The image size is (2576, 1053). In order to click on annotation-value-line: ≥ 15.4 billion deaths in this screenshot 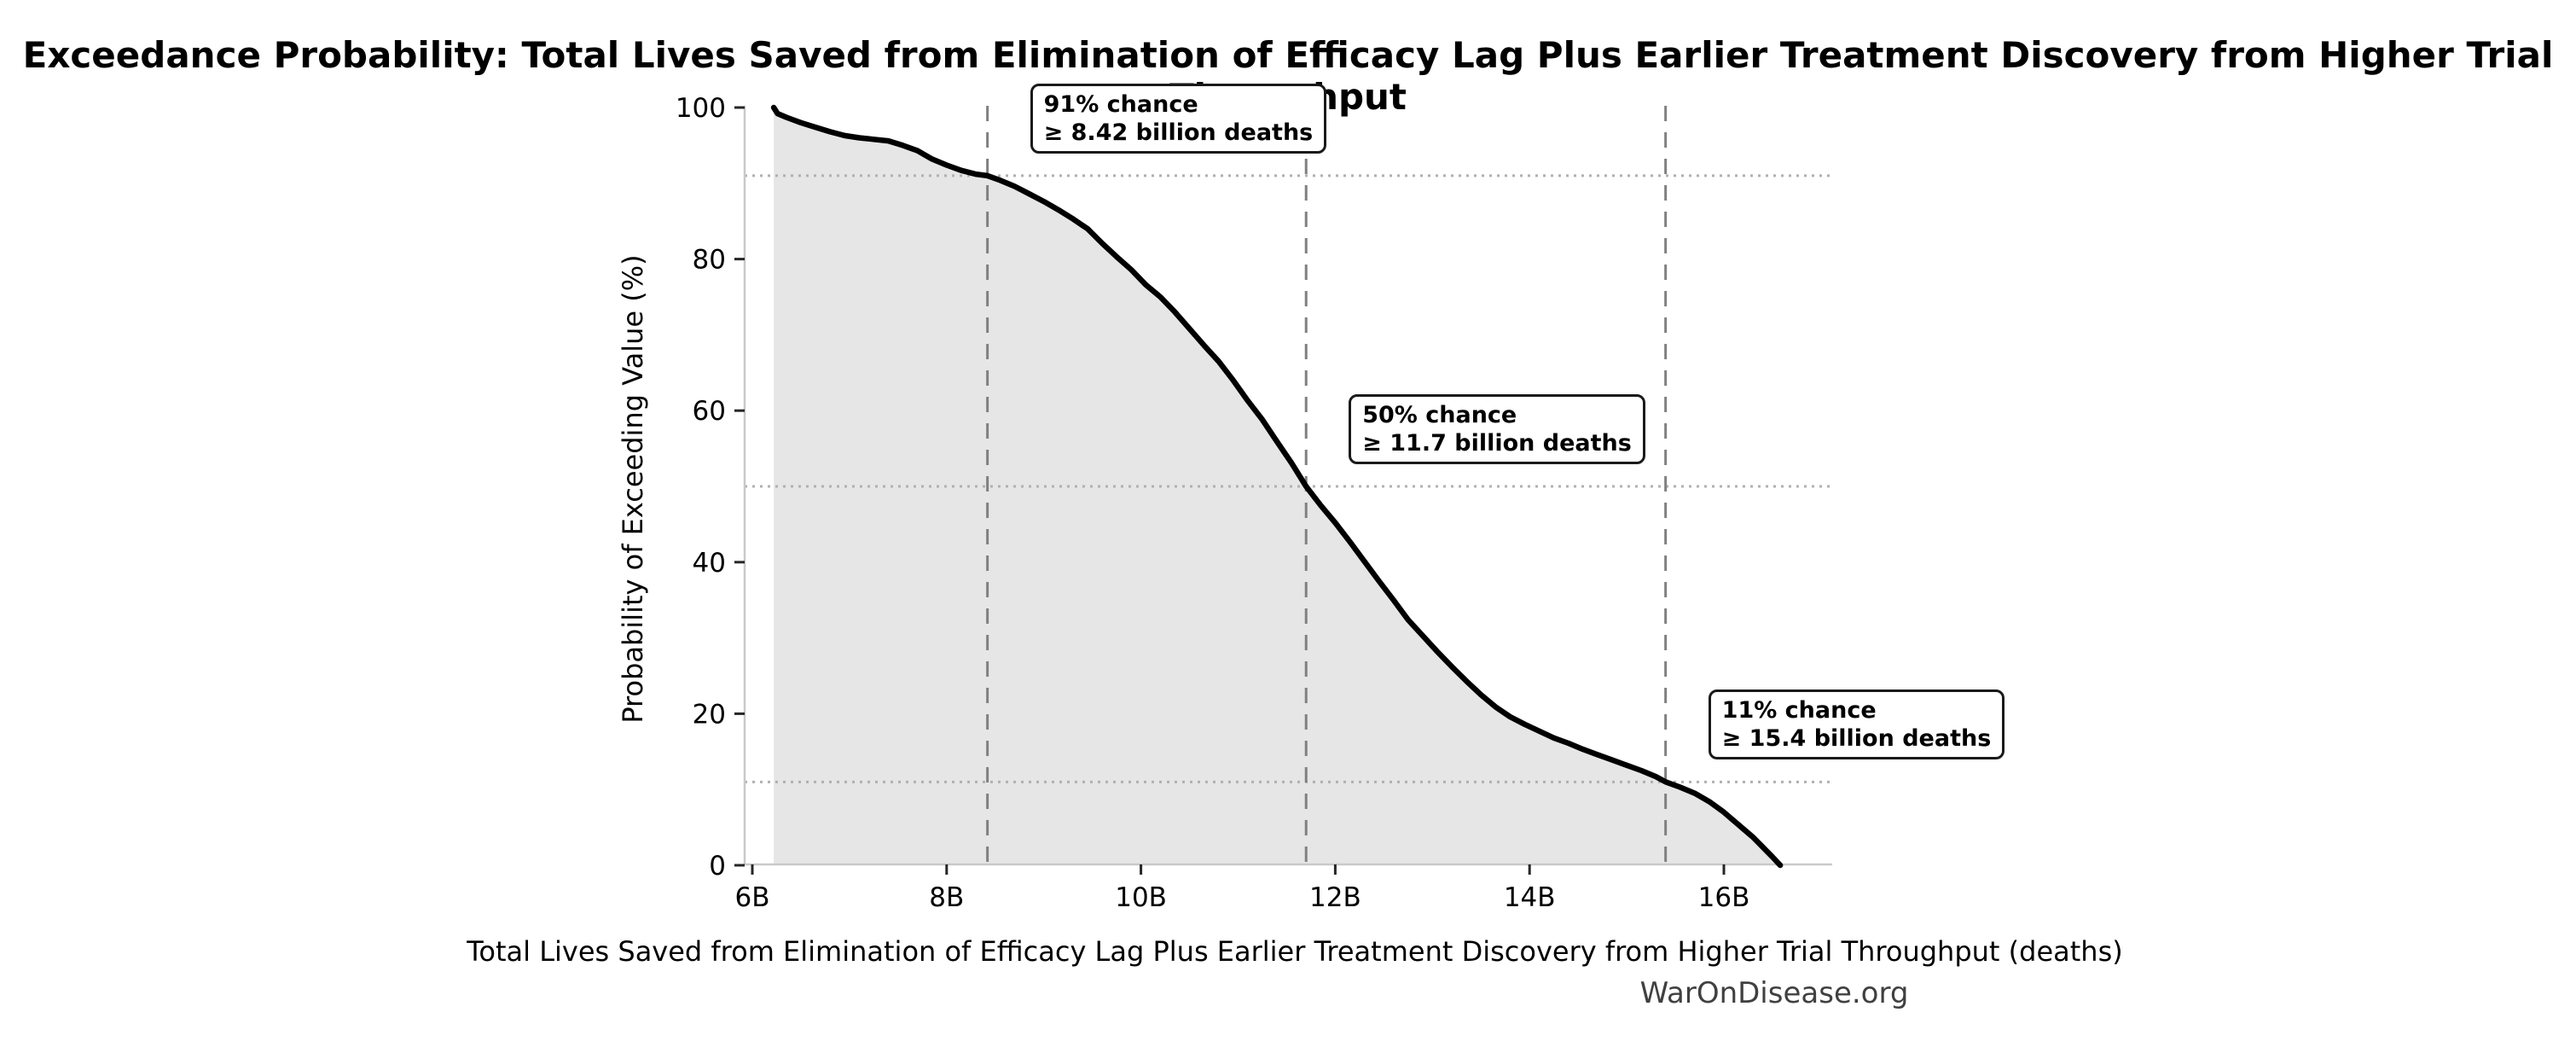, I will do `click(1856, 739)`.